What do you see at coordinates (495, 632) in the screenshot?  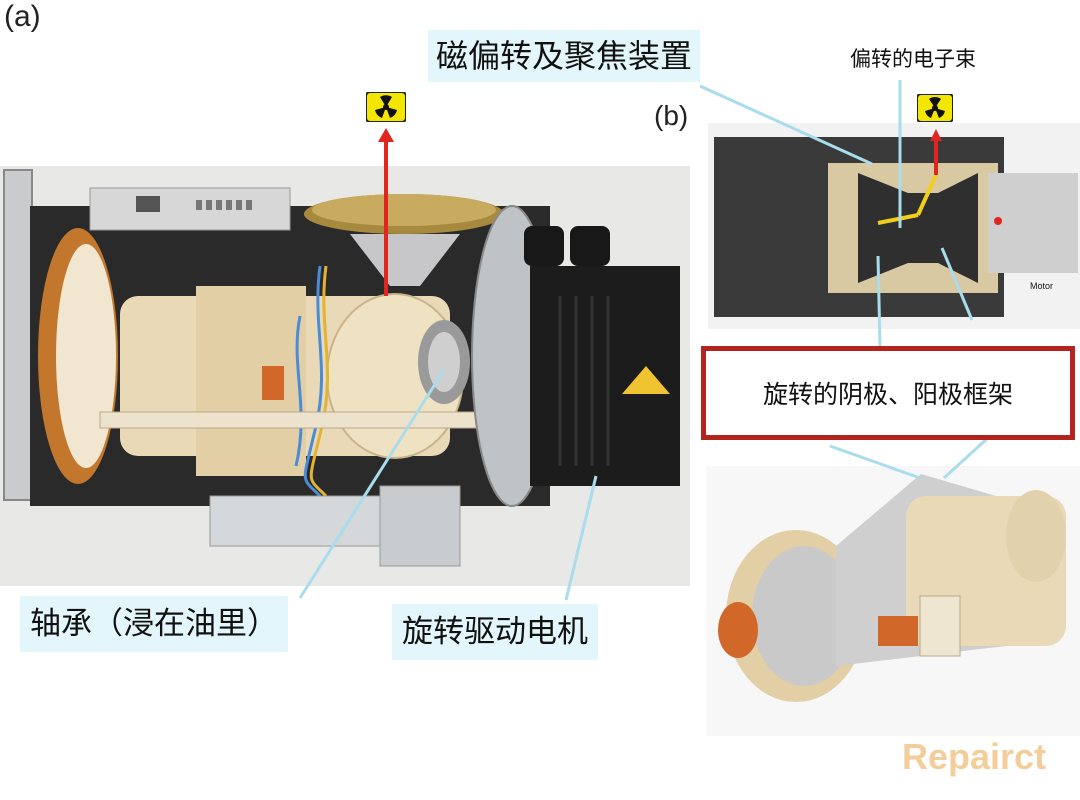 I see `label-drive-motor: 旋转驱动电机` at bounding box center [495, 632].